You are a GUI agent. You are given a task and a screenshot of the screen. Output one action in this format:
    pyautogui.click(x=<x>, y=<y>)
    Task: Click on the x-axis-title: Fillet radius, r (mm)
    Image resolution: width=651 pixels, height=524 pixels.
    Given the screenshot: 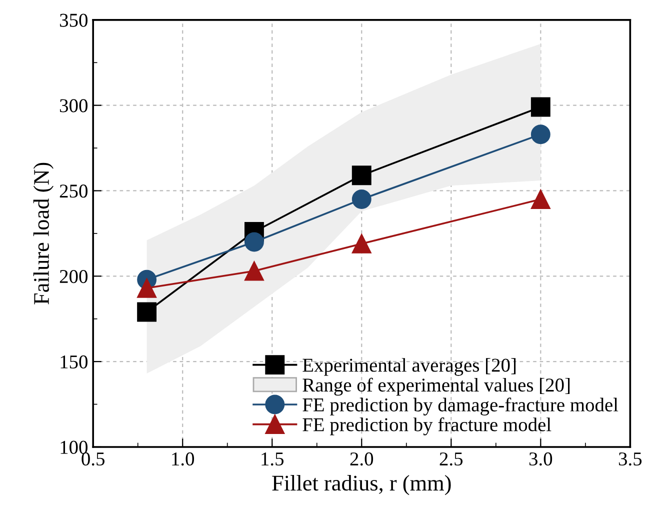 What is the action you would take?
    pyautogui.click(x=361, y=485)
    